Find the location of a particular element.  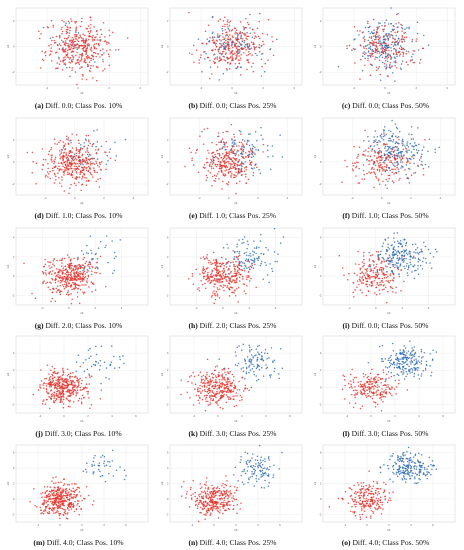

y-tick-label: 2 is located at coordinates (321, 257).